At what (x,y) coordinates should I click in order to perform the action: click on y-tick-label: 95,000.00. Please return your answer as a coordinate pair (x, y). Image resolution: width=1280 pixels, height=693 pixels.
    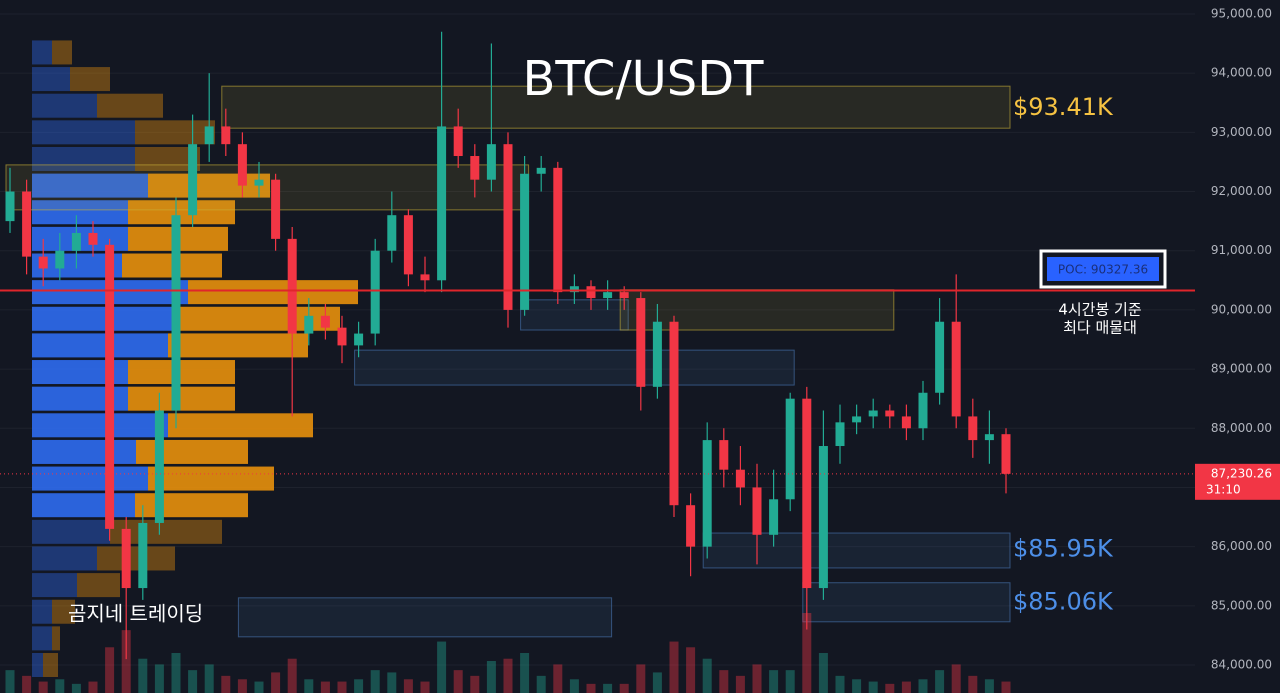
    Looking at the image, I should click on (1241, 13).